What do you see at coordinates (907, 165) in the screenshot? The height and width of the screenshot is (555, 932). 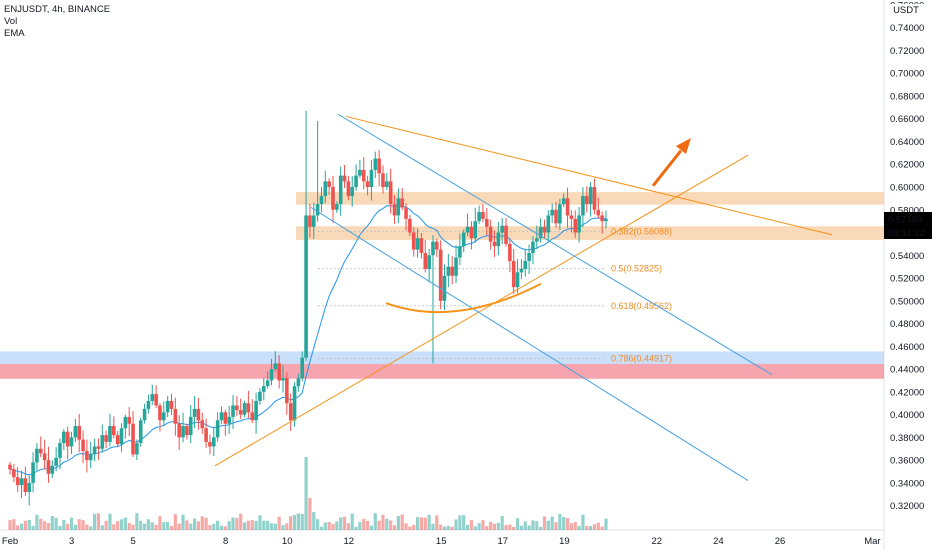 I see `price-tick-label: 0.62000` at bounding box center [907, 165].